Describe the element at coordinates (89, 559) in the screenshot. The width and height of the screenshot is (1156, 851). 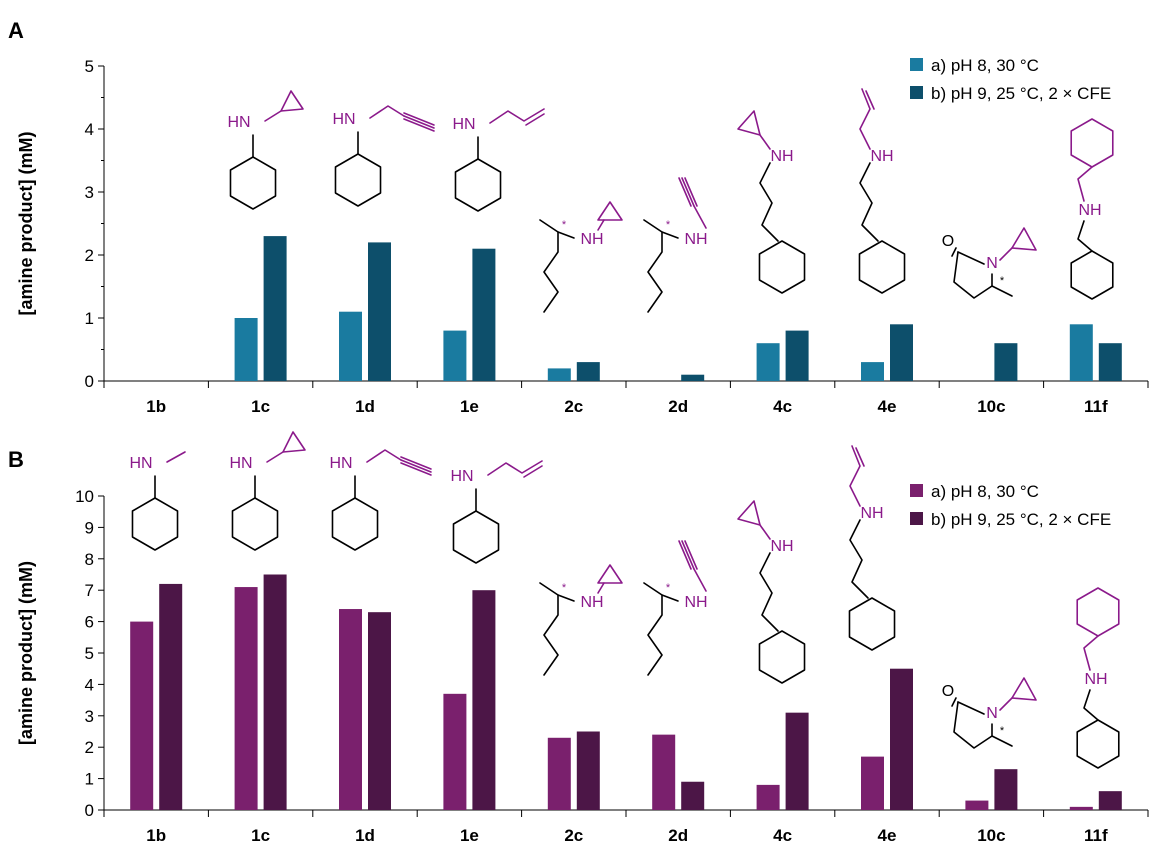
I see `panel-b-y-tick-label: 8` at that location.